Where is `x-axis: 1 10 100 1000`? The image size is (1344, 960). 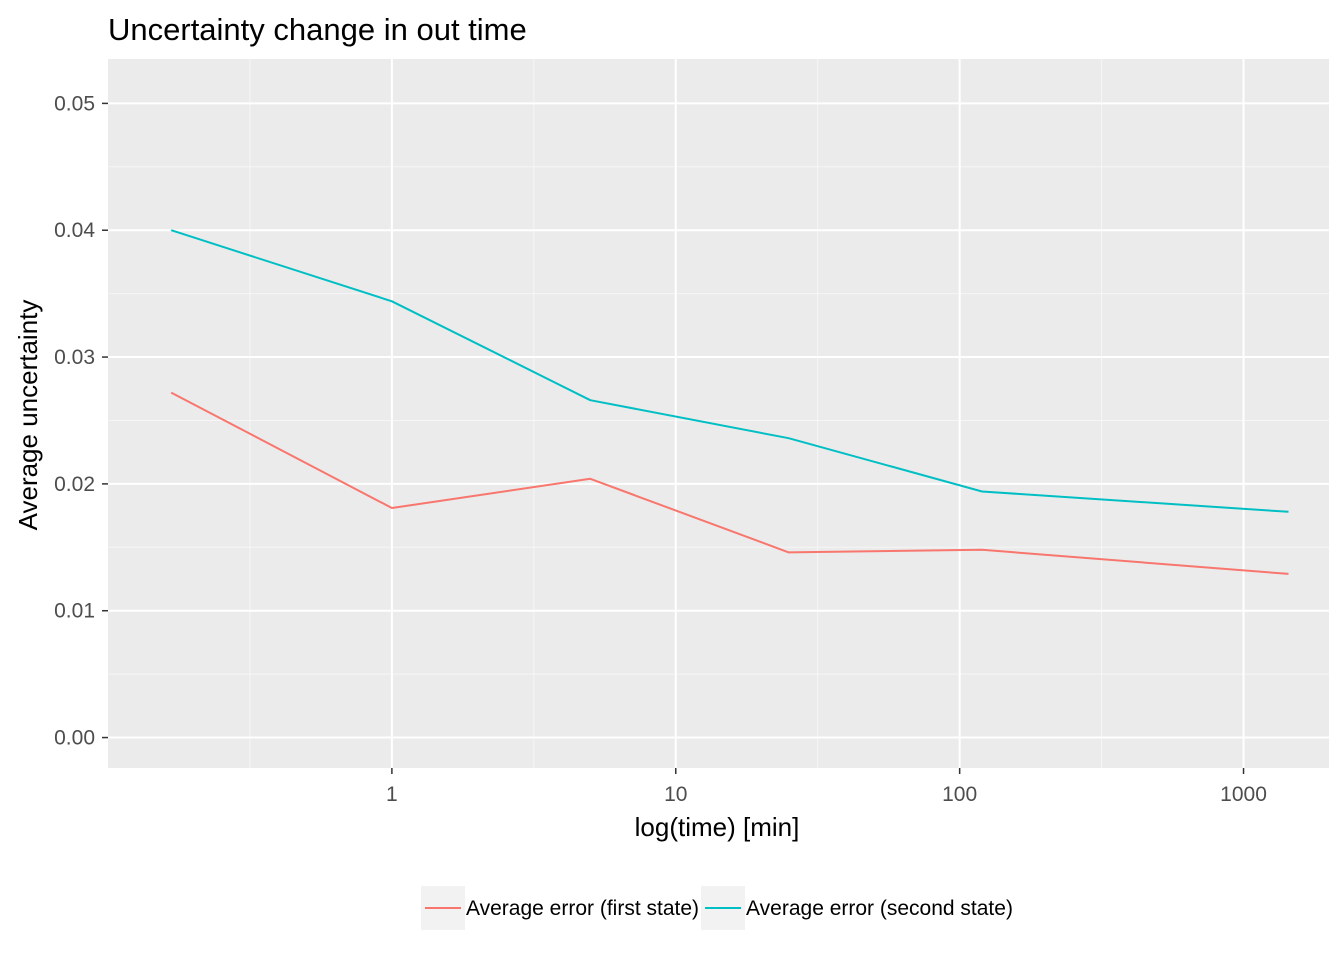
x-axis: 1 10 100 1000 is located at coordinates (826, 787).